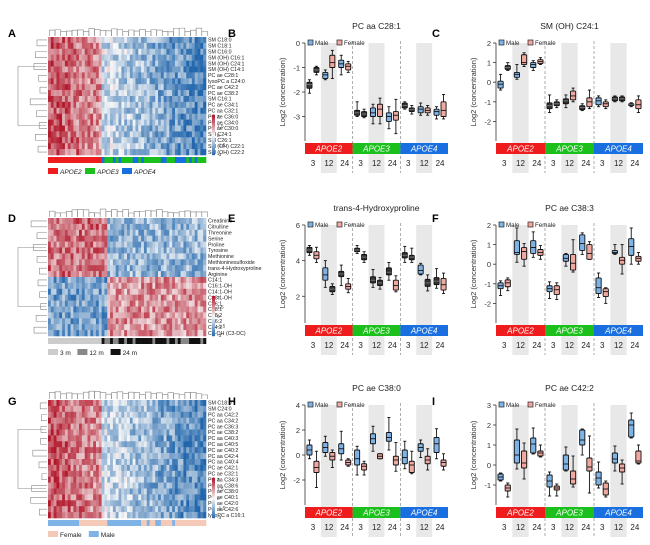  What do you see at coordinates (569, 330) in the screenshot?
I see `genotype-strip-apoe3` at bounding box center [569, 330].